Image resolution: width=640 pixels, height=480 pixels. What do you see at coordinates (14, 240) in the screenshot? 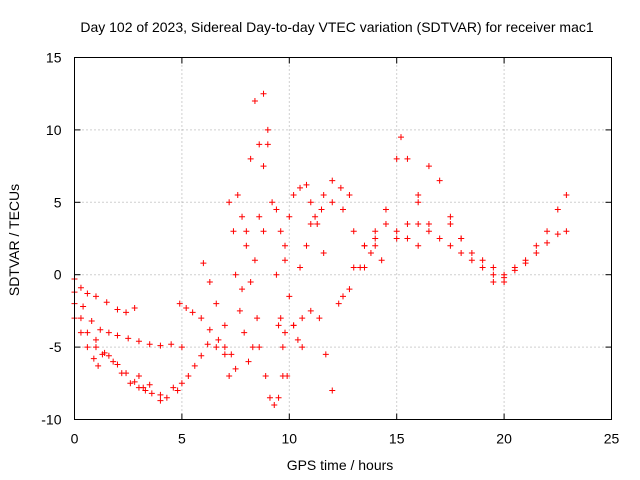
I see `y-axis-label: SDTVAR / TECUs` at bounding box center [14, 240].